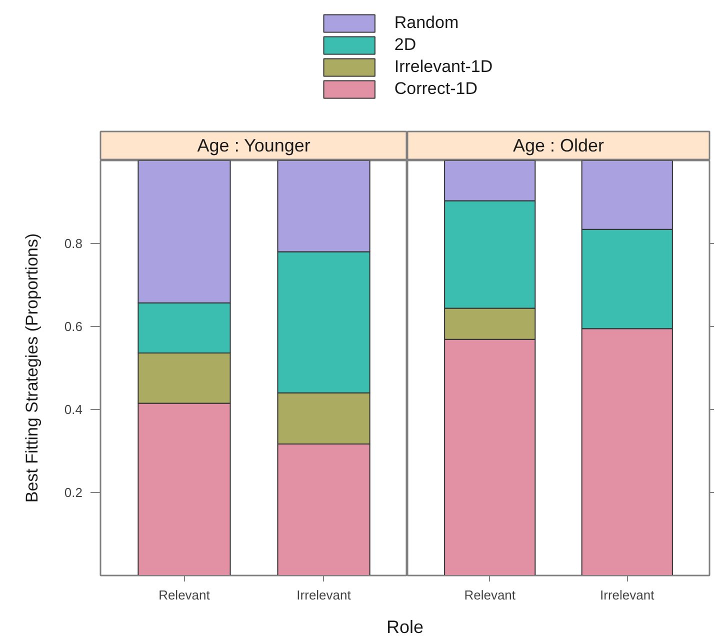 This screenshot has width=715, height=641. What do you see at coordinates (73, 243) in the screenshot?
I see `y-tick-label: 0.8` at bounding box center [73, 243].